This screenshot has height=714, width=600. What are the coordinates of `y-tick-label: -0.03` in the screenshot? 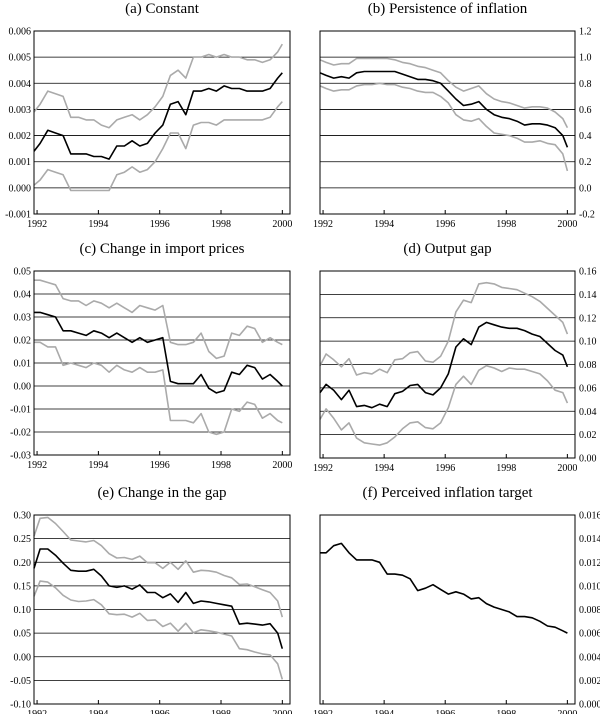 It's located at (20, 456).